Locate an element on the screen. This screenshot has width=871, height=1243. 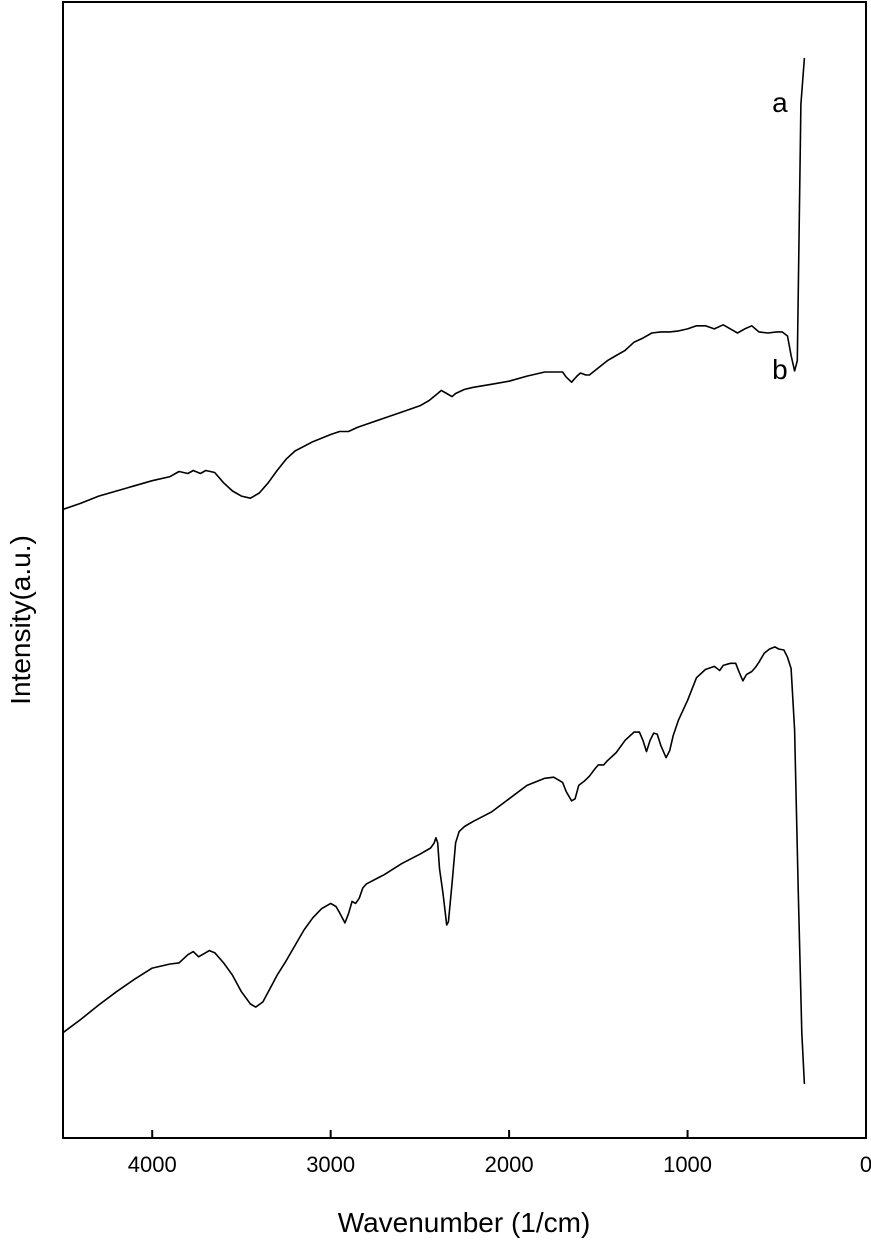
x-tick-label: 1000 is located at coordinates (687, 1164).